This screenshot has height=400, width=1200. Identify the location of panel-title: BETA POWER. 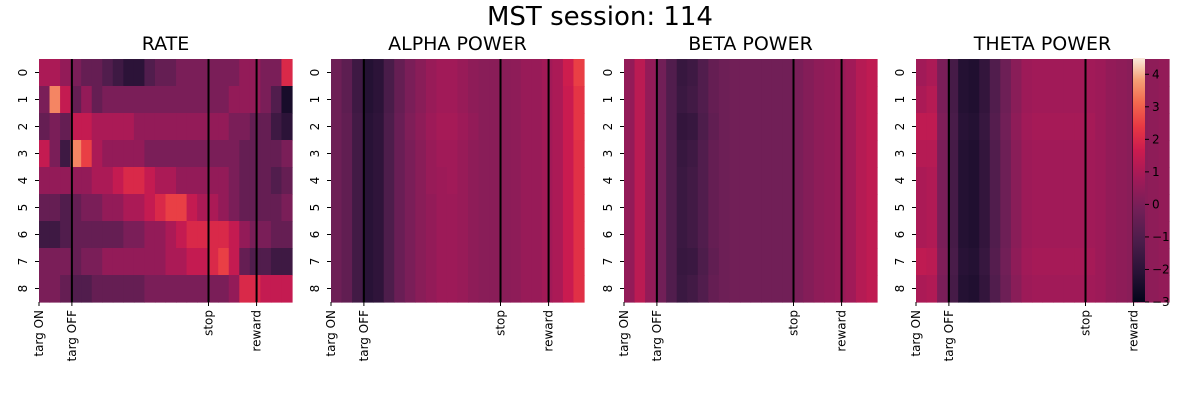
(750, 44).